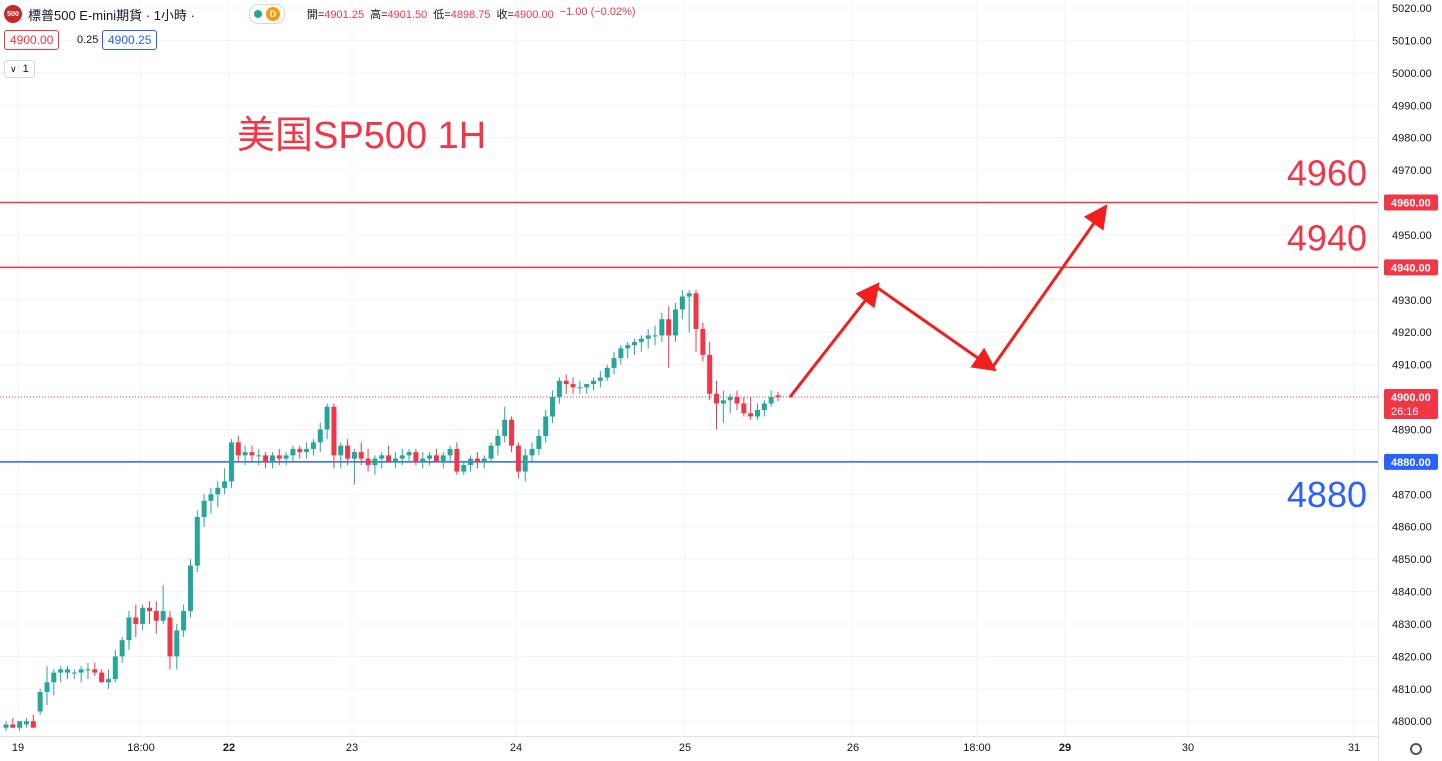 Image resolution: width=1442 pixels, height=761 pixels. What do you see at coordinates (1411, 202) in the screenshot?
I see `level-axis-tag: 4960.00` at bounding box center [1411, 202].